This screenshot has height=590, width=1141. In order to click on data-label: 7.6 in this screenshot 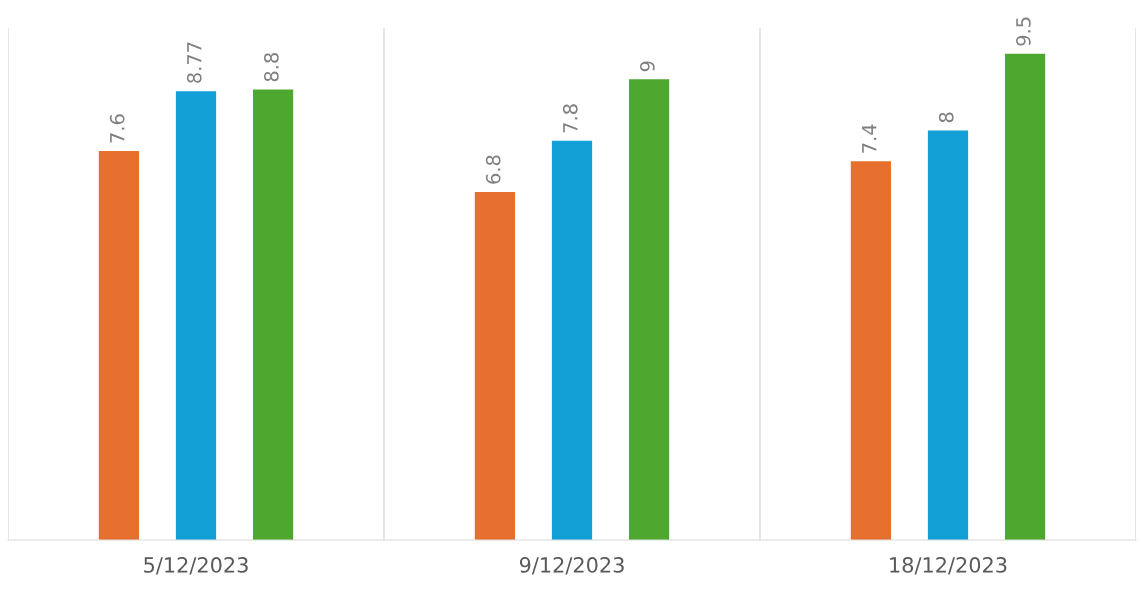, I will do `click(117, 128)`.